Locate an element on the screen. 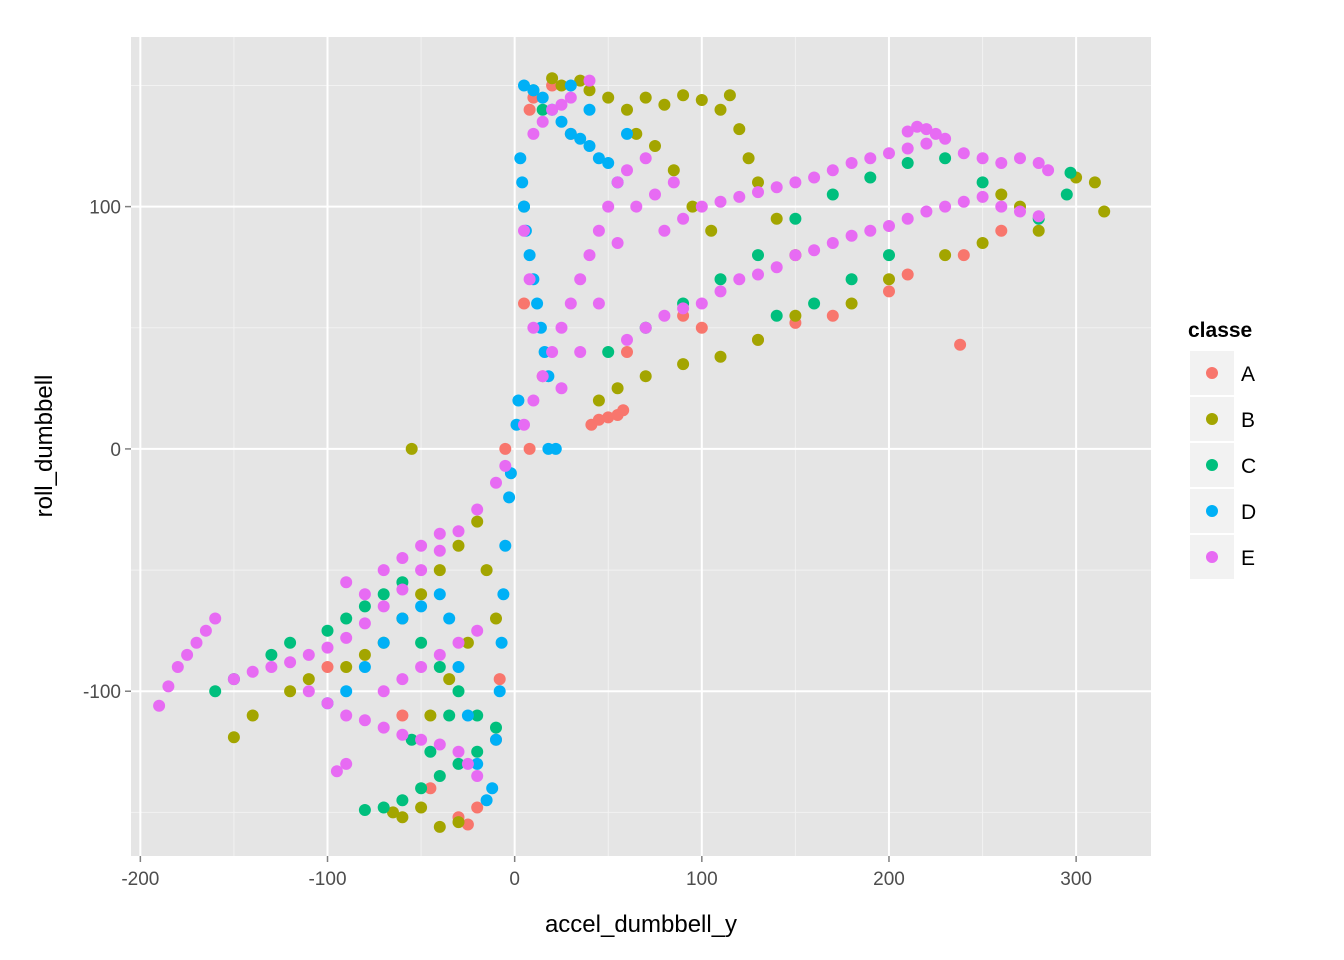 The height and width of the screenshot is (960, 1344). legend-swatch-e is located at coordinates (1212, 557).